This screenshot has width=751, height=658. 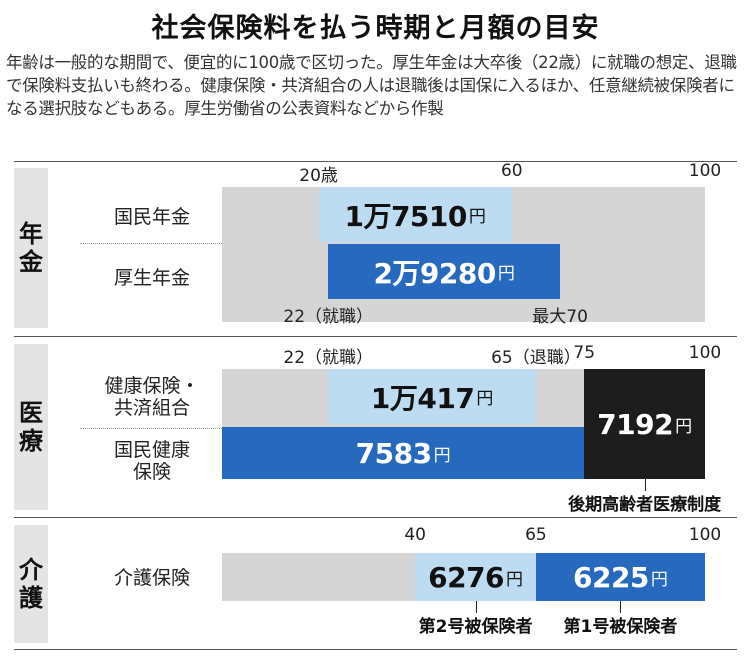 What do you see at coordinates (318, 176) in the screenshot?
I see `tick-label: 20歳` at bounding box center [318, 176].